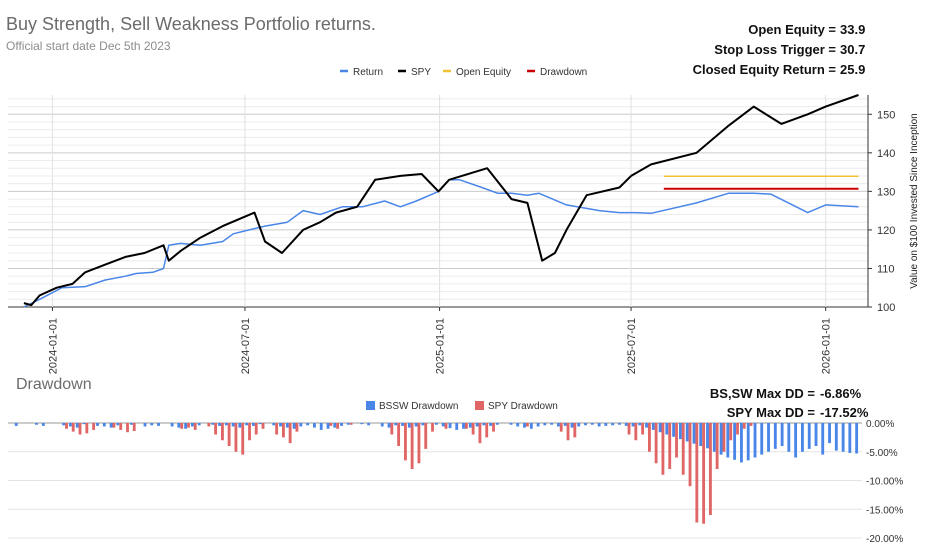 Image resolution: width=925 pixels, height=554 pixels. Describe the element at coordinates (882, 453) in the screenshot. I see `dd-tick-label: -5.00%` at that location.